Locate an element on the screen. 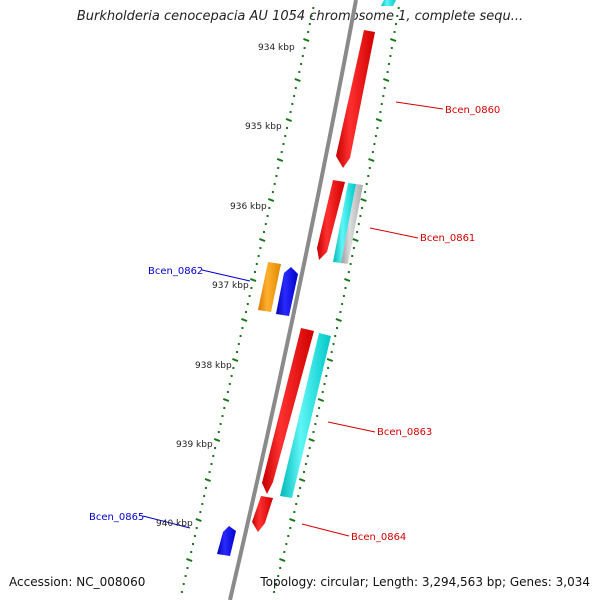 The height and width of the screenshot is (600, 600). feature-cyan-top is located at coordinates (388, 3).